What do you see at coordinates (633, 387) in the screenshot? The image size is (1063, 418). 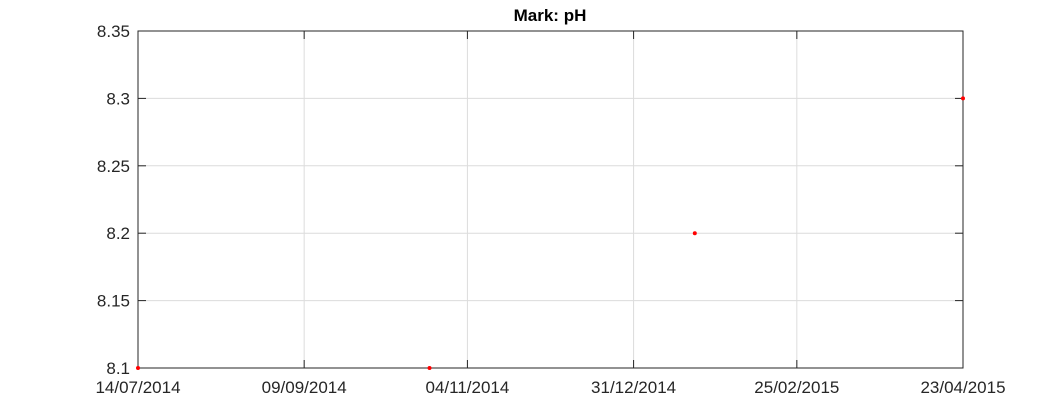 I see `x-tick-label: 31/12/2014` at bounding box center [633, 387].